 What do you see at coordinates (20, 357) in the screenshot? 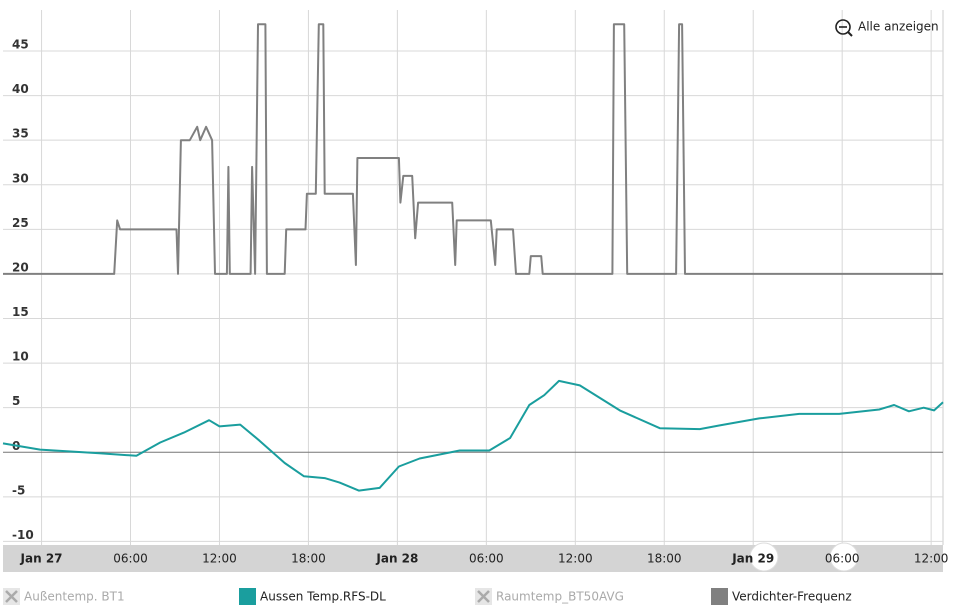
I see `y-tick-label: 10` at bounding box center [20, 357].